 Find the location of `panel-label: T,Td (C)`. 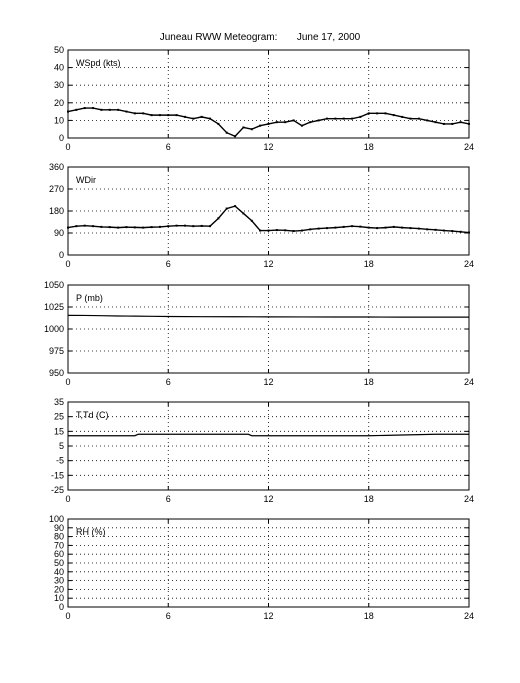

panel-label: T,Td (C) is located at coordinates (92, 415).